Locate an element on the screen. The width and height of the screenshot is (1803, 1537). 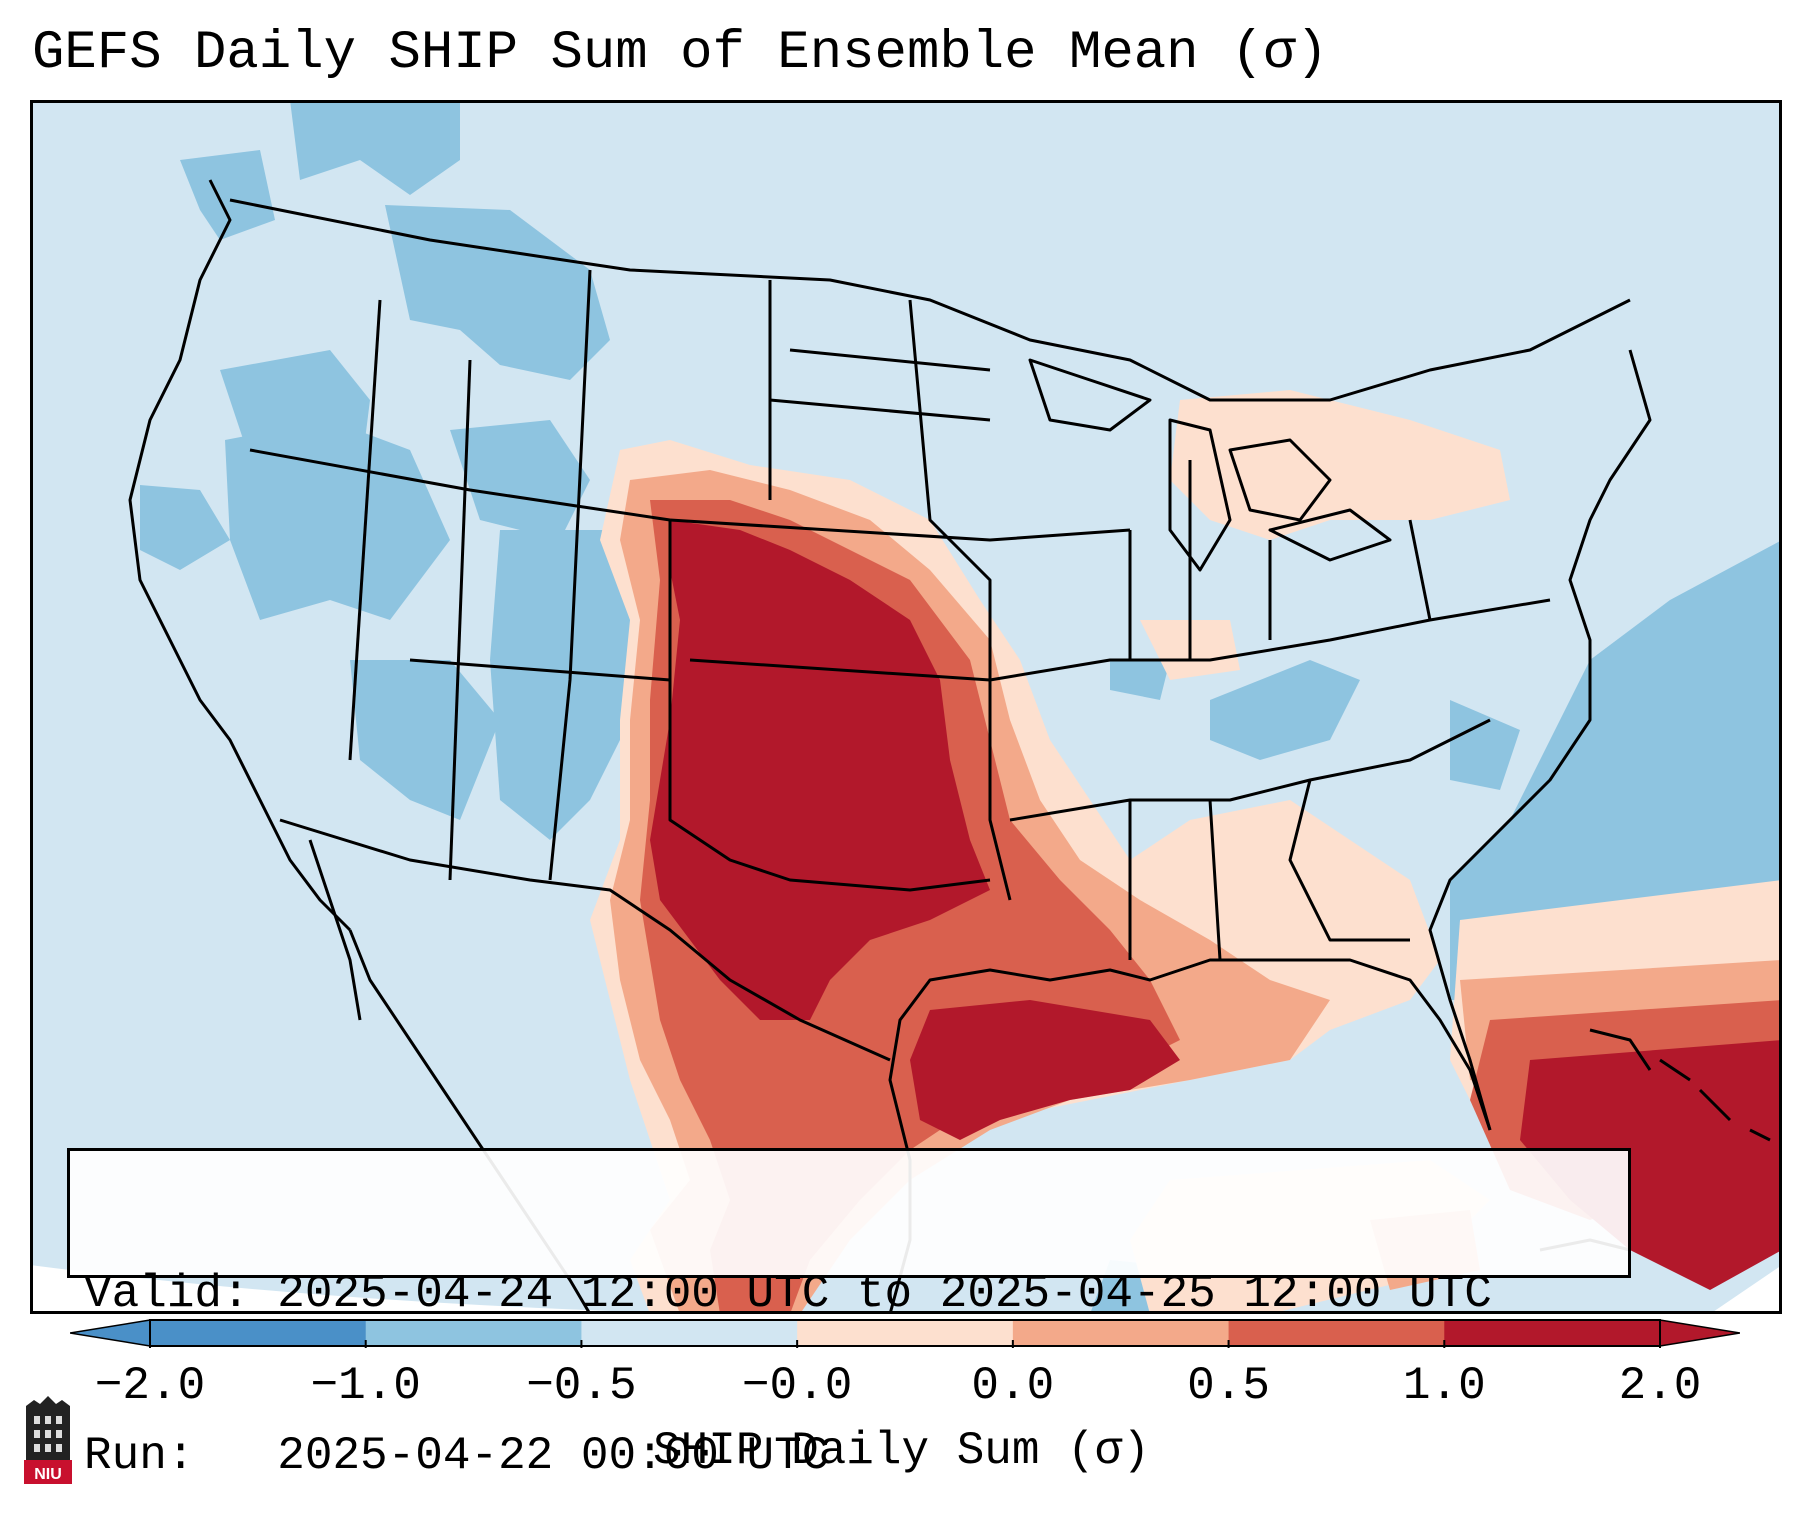
colorbar-tick-label: 1.0 is located at coordinates (1444, 1386).